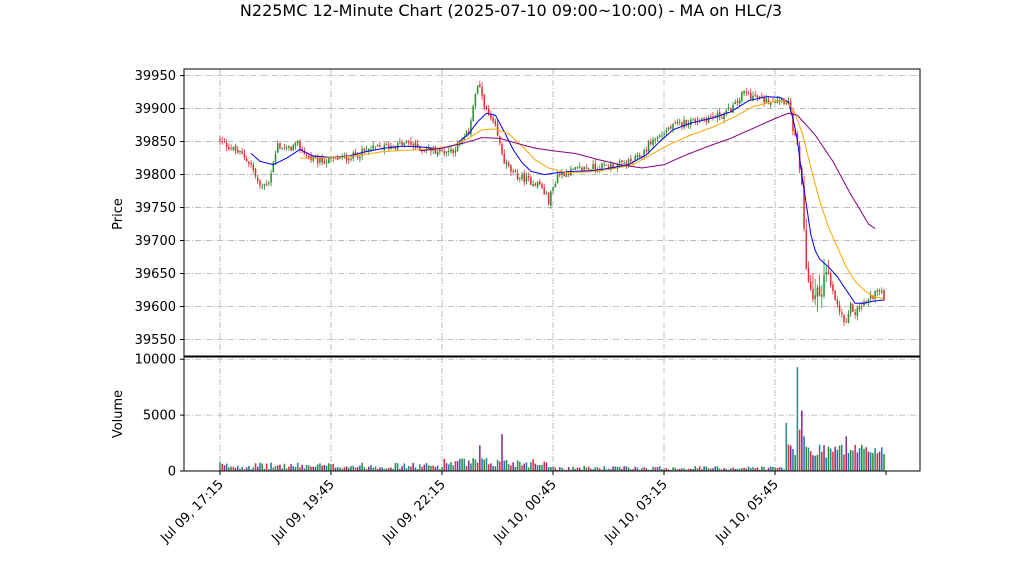 This screenshot has height=575, width=1022. I want to click on price-tick-label: 39950, so click(155, 76).